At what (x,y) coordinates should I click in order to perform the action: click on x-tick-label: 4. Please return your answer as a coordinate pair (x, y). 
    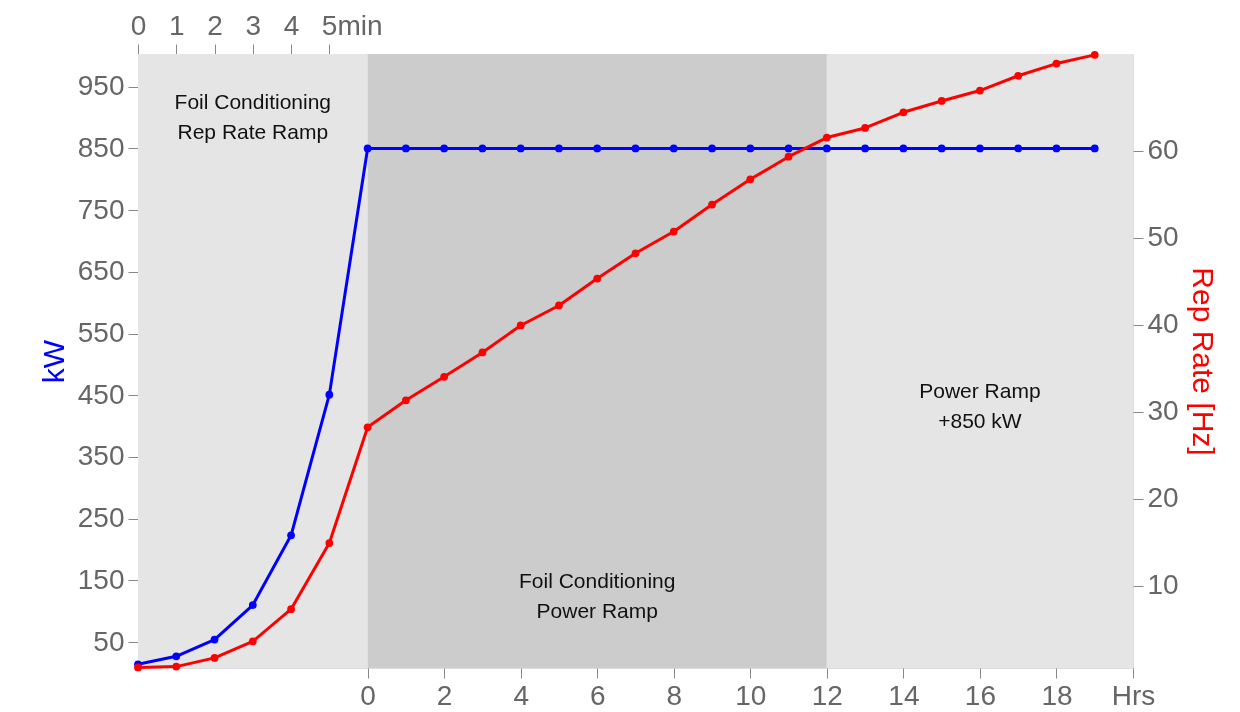
    Looking at the image, I should click on (521, 695).